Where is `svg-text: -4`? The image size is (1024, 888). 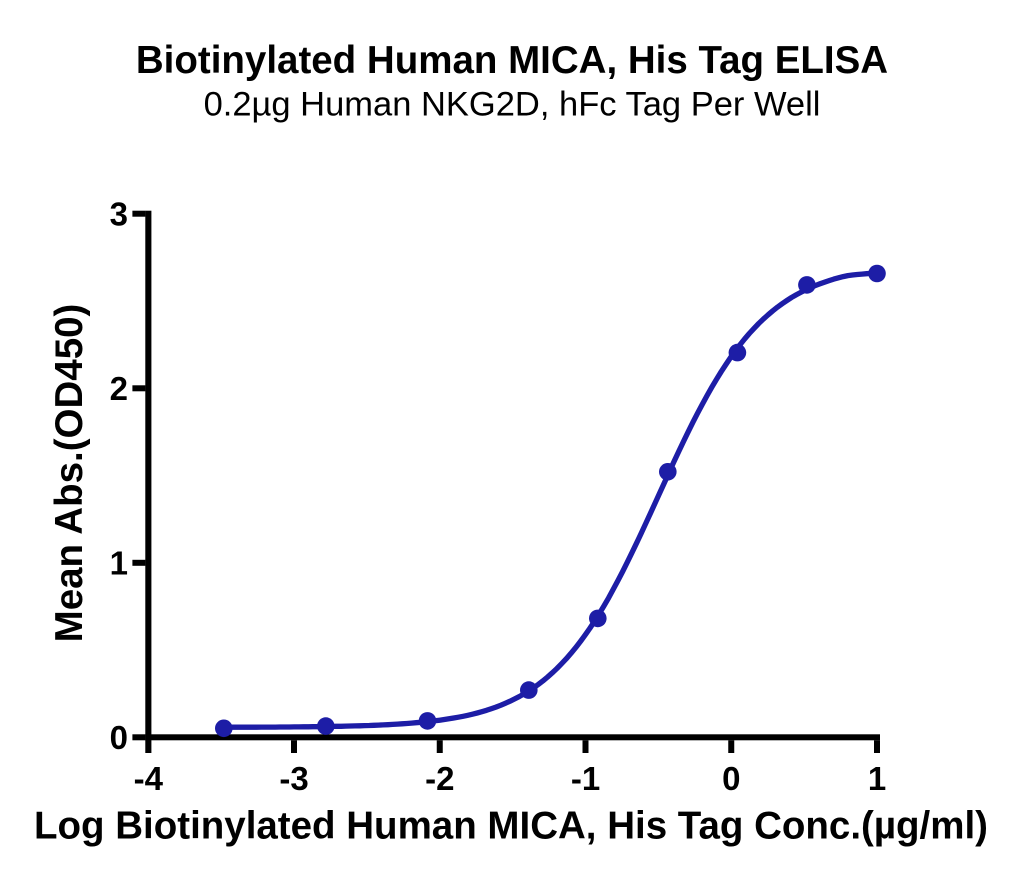 svg-text: -4 is located at coordinates (149, 778).